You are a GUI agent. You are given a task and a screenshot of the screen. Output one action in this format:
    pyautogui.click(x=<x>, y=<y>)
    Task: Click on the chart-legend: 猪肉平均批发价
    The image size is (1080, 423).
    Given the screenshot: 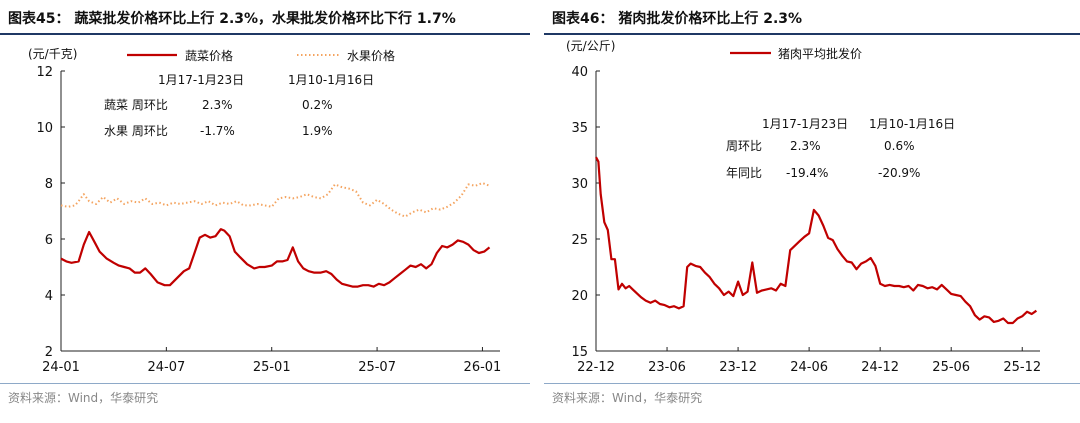 What is the action you would take?
    pyautogui.click(x=796, y=53)
    